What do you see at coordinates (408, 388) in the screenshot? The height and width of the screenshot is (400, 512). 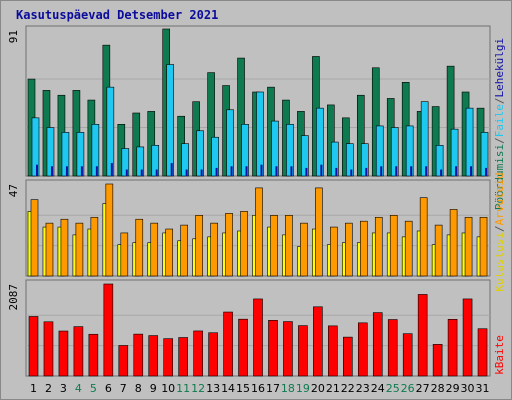 I see `x-tick-label-26: 26` at bounding box center [408, 388].